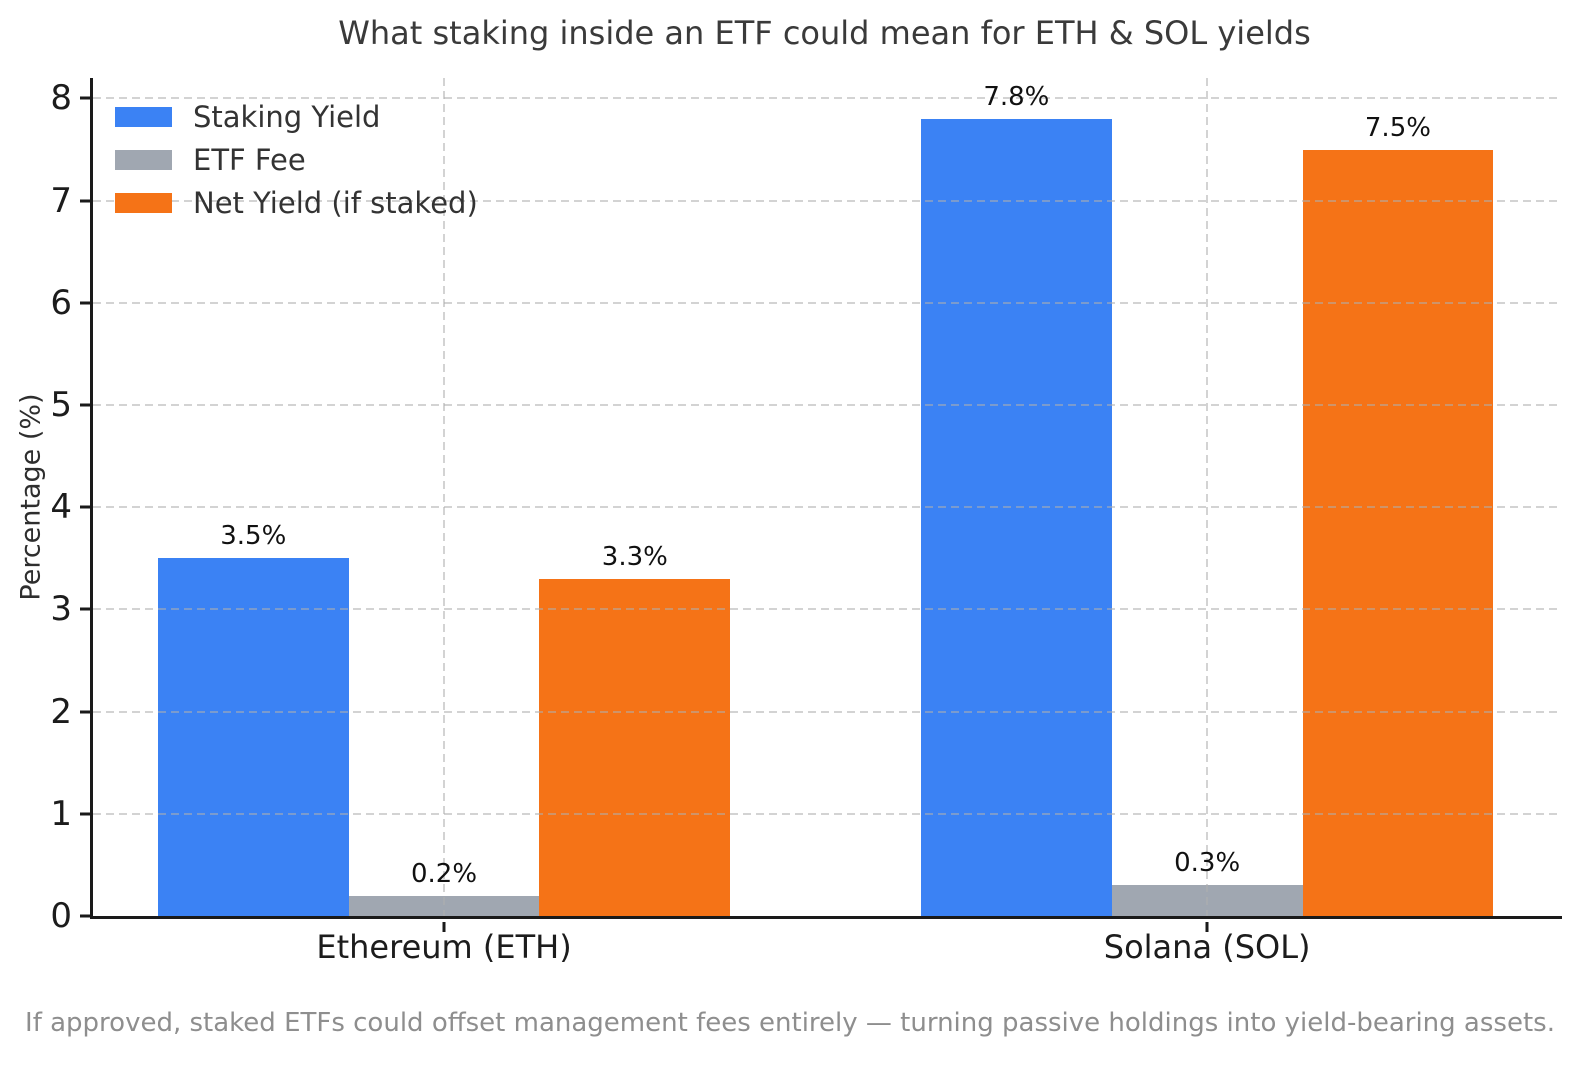 Image resolution: width=1580 pixels, height=1065 pixels. I want to click on legend-label: Net Yield (if staked), so click(335, 203).